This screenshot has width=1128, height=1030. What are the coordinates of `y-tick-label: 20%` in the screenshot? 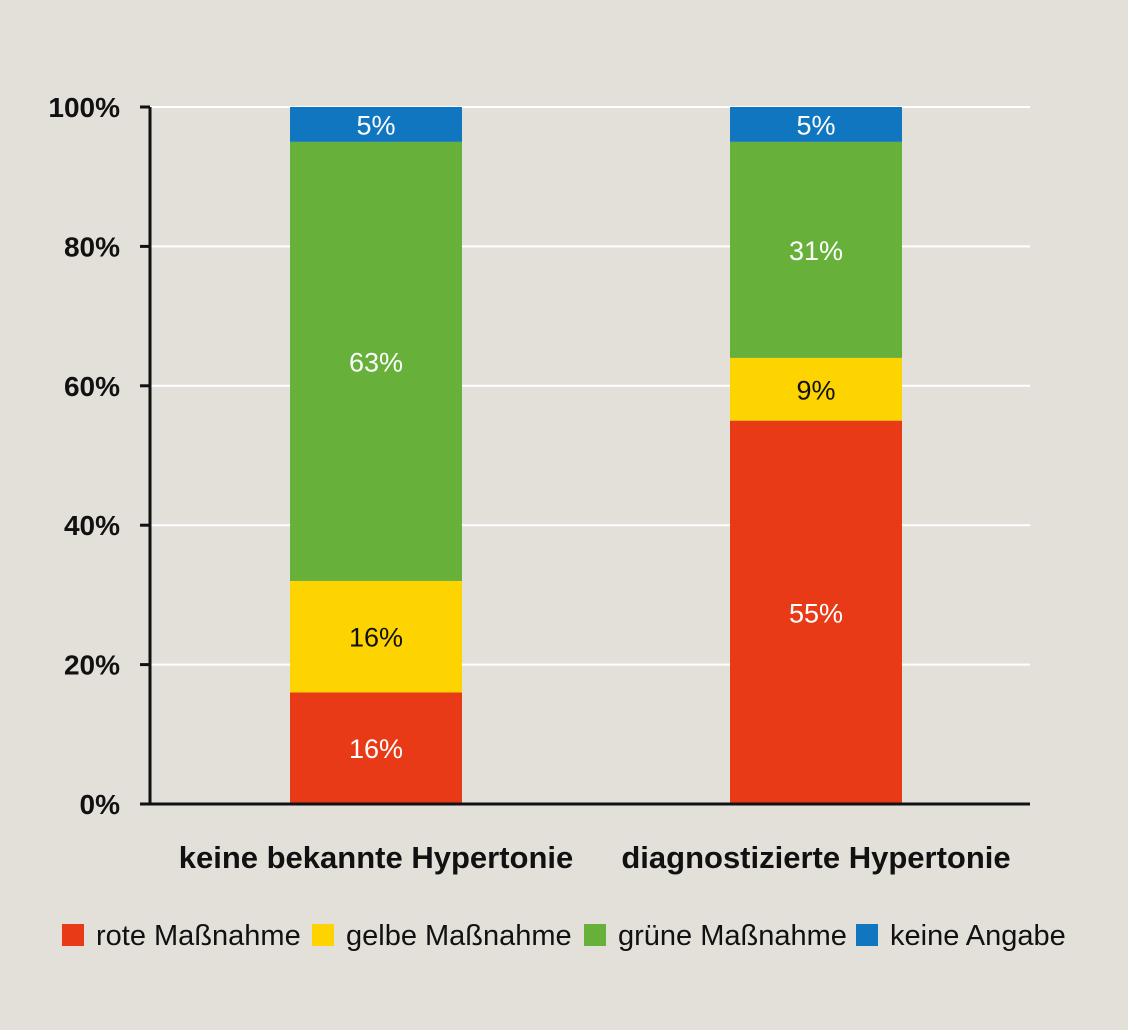 It's located at (92, 665).